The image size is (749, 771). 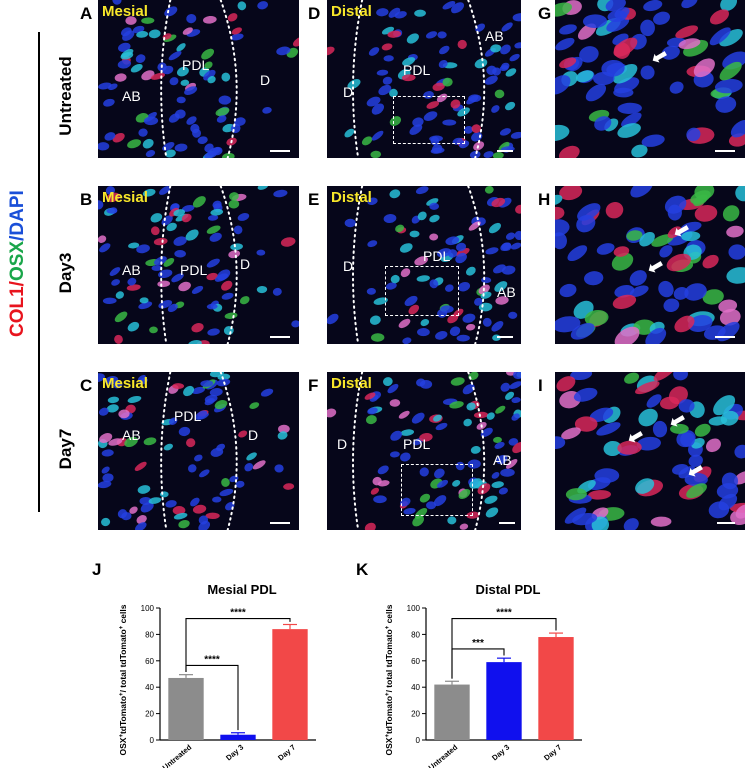 I want to click on row-label-untreated: Untreated, so click(x=65, y=96).